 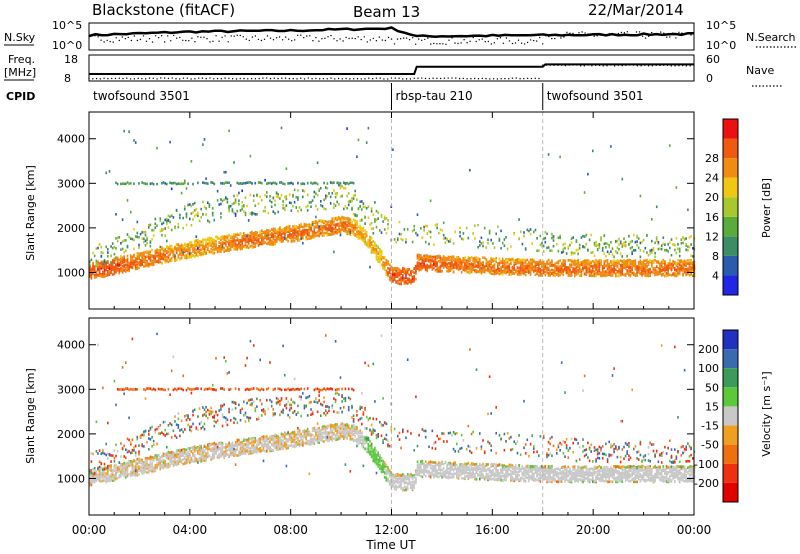 I want to click on cpid-label: CPID, so click(x=20, y=96).